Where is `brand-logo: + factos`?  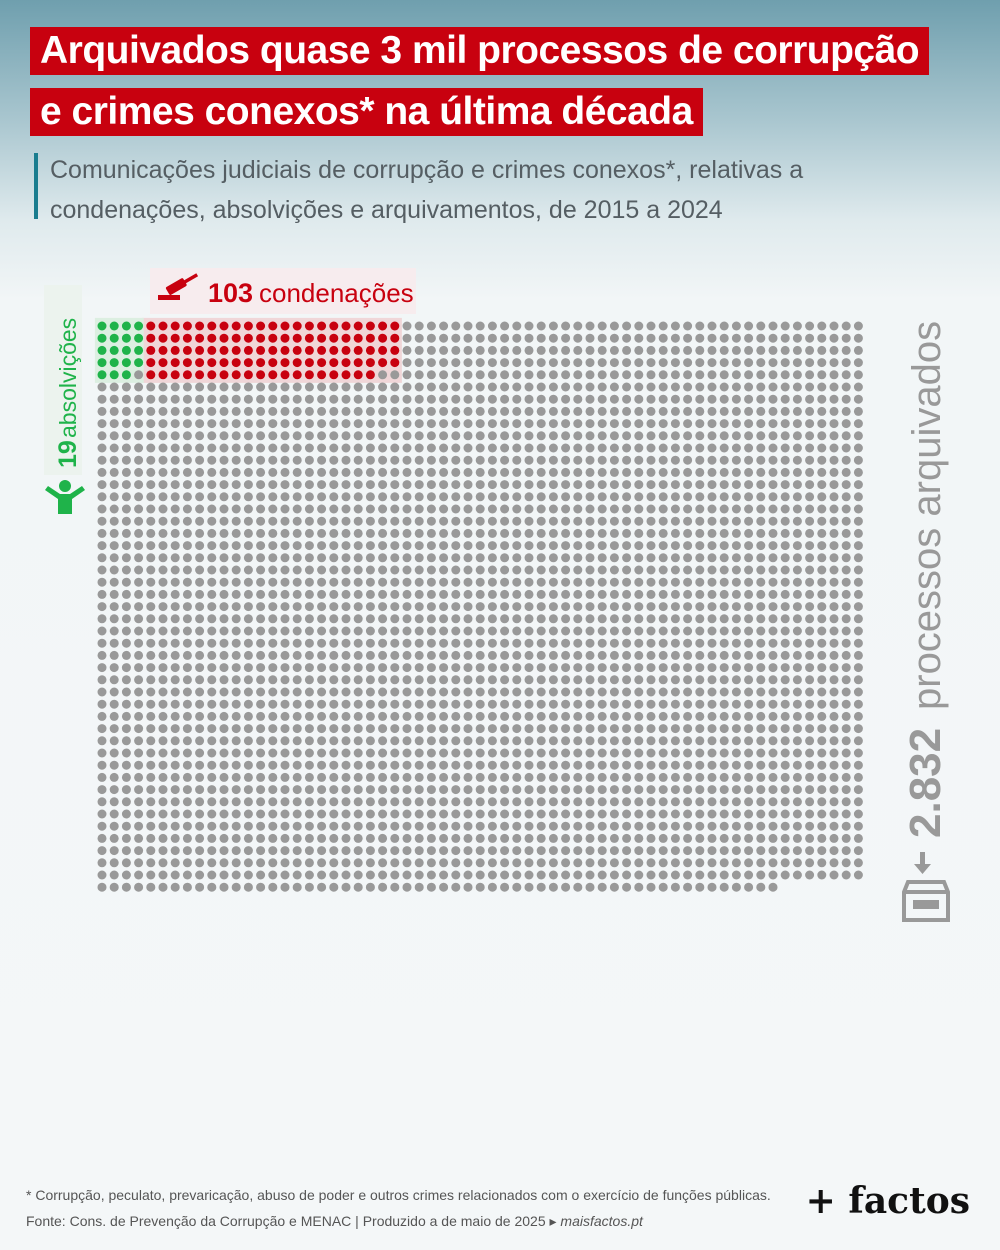
brand-logo: + factos is located at coordinates (887, 1201).